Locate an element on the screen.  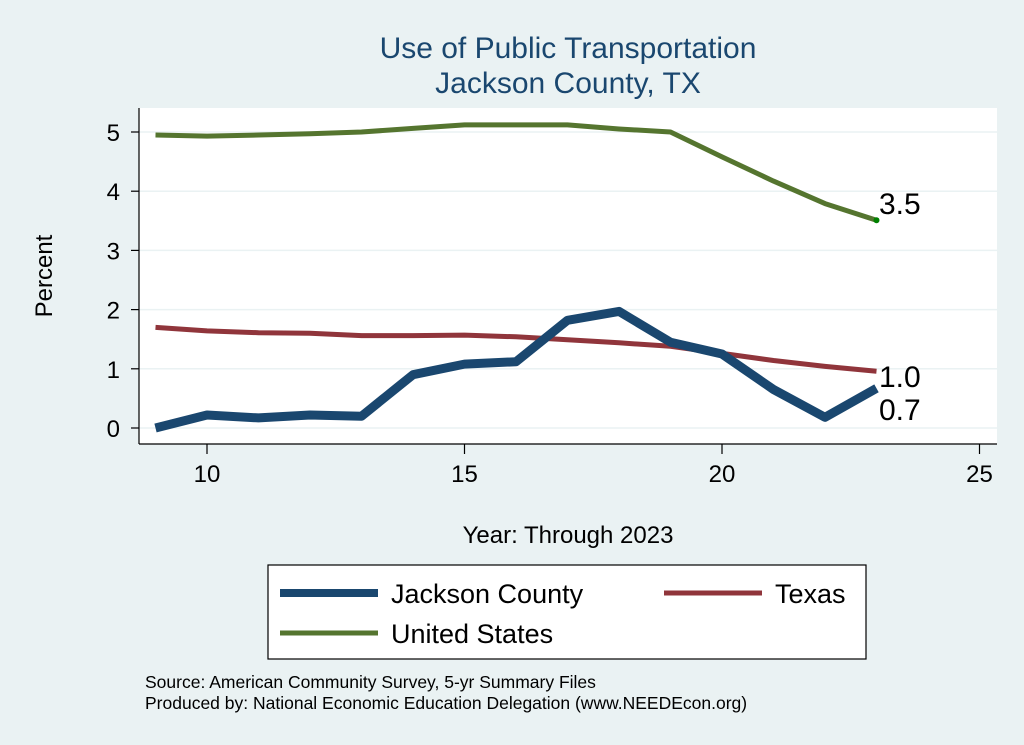
series-line-texas is located at coordinates (516, 349).